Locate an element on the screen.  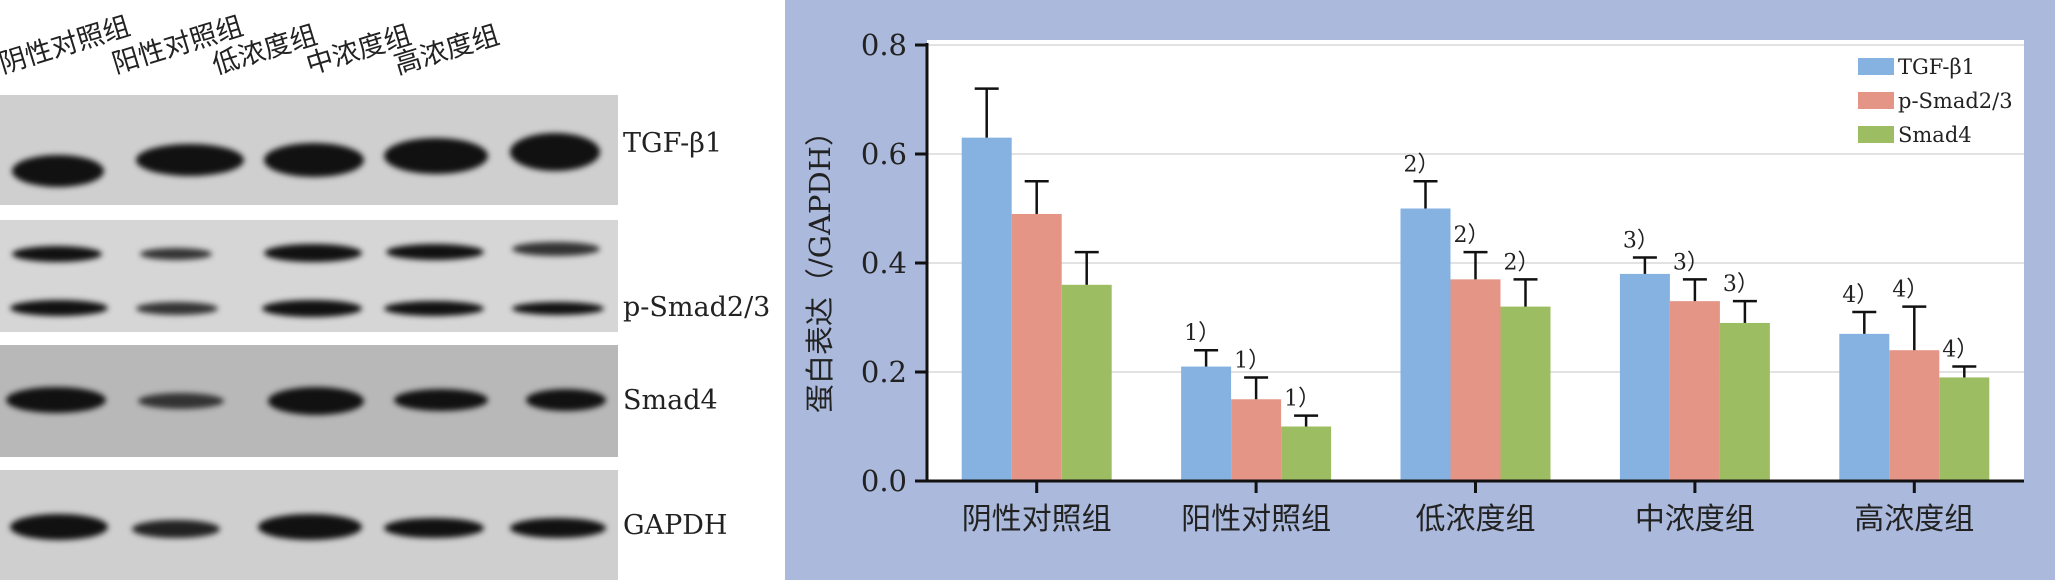
blot-strip-psmad23 is located at coordinates (309, 276).